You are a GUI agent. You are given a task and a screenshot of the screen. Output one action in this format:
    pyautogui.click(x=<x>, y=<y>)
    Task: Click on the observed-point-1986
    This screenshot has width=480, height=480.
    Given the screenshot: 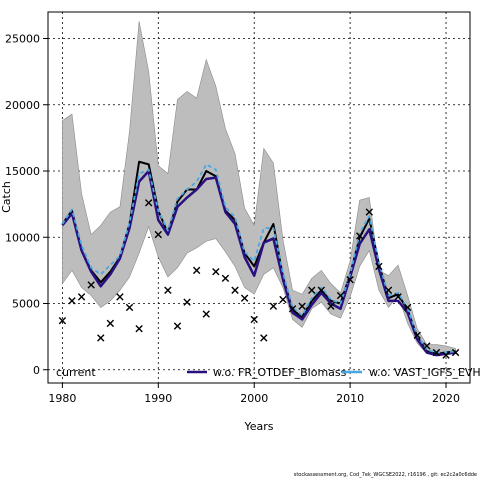 What is the action you would take?
    pyautogui.click(x=120, y=297)
    